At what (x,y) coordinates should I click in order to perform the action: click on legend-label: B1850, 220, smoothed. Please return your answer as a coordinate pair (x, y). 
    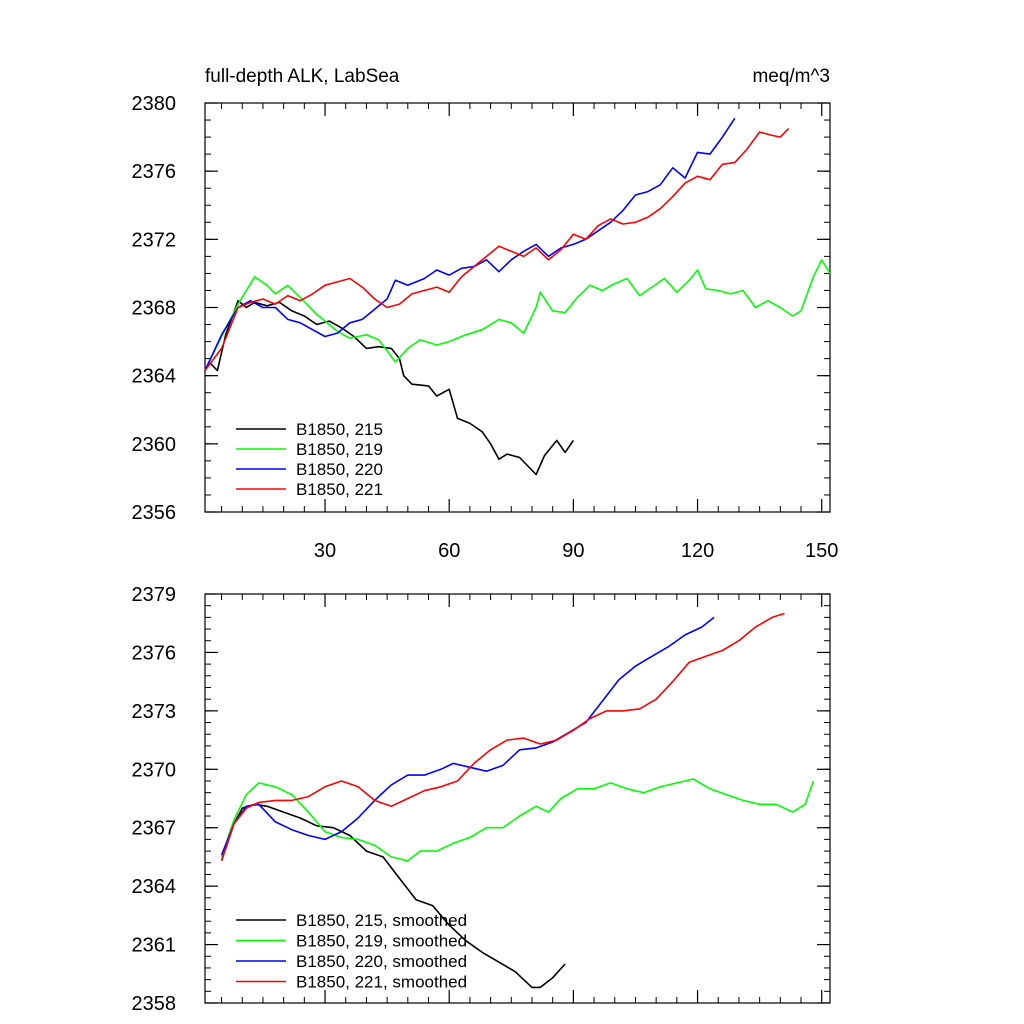
    Looking at the image, I should click on (381, 961).